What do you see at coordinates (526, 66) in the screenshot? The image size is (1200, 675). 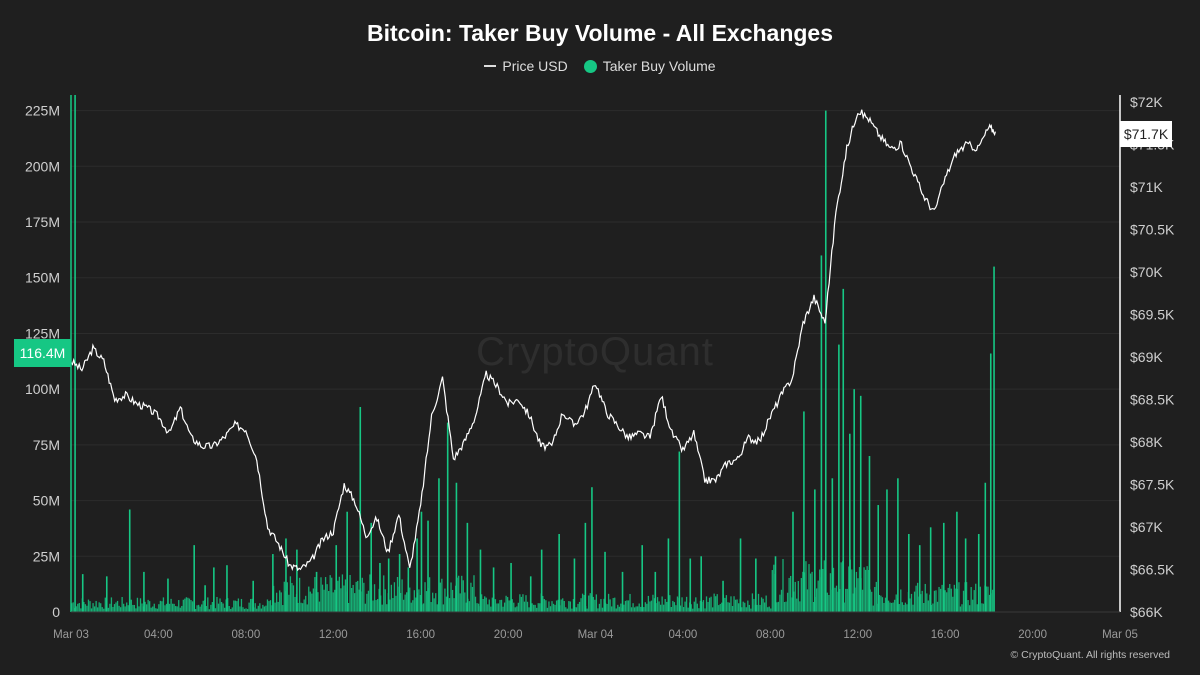 I see `legend-item-price: Price USD` at bounding box center [526, 66].